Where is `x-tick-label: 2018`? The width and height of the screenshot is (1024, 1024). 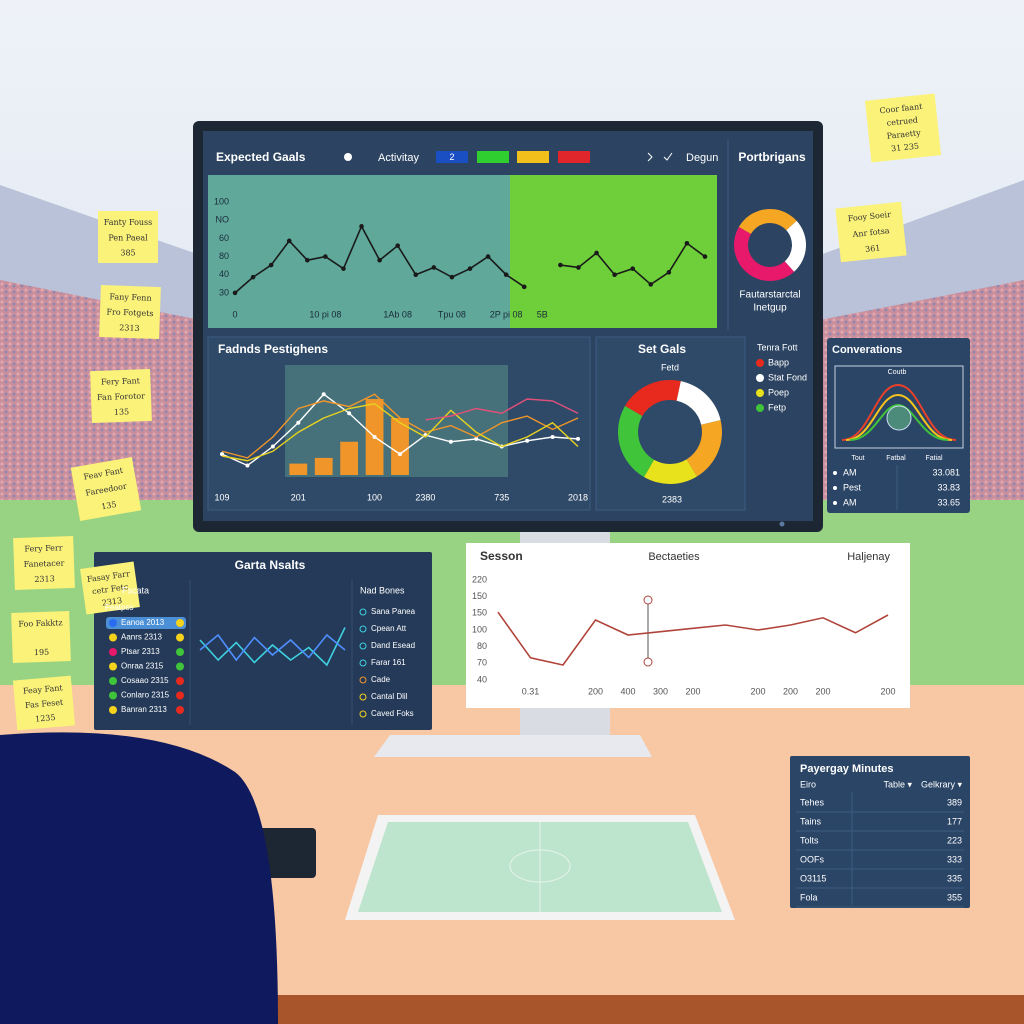 x-tick-label: 2018 is located at coordinates (578, 497).